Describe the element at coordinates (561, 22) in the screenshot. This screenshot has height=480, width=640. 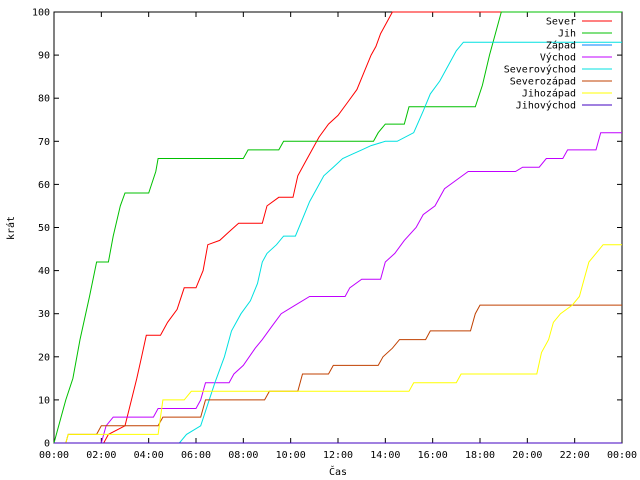
I see `legend-label: Sever` at that location.